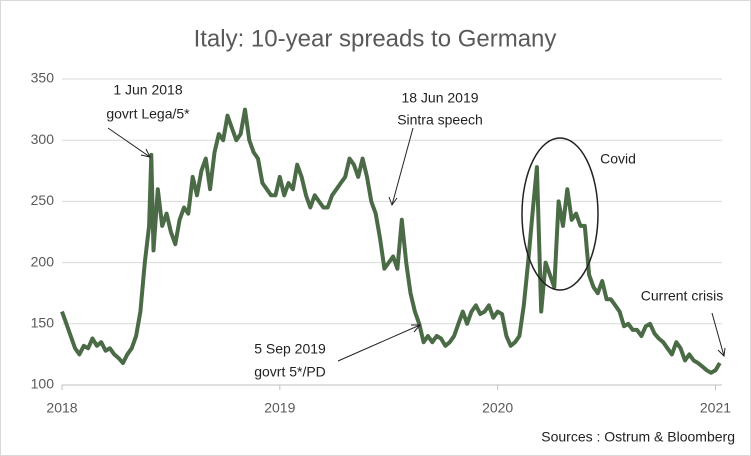 The height and width of the screenshot is (456, 751). I want to click on y-tick-label: 100, so click(43, 384).